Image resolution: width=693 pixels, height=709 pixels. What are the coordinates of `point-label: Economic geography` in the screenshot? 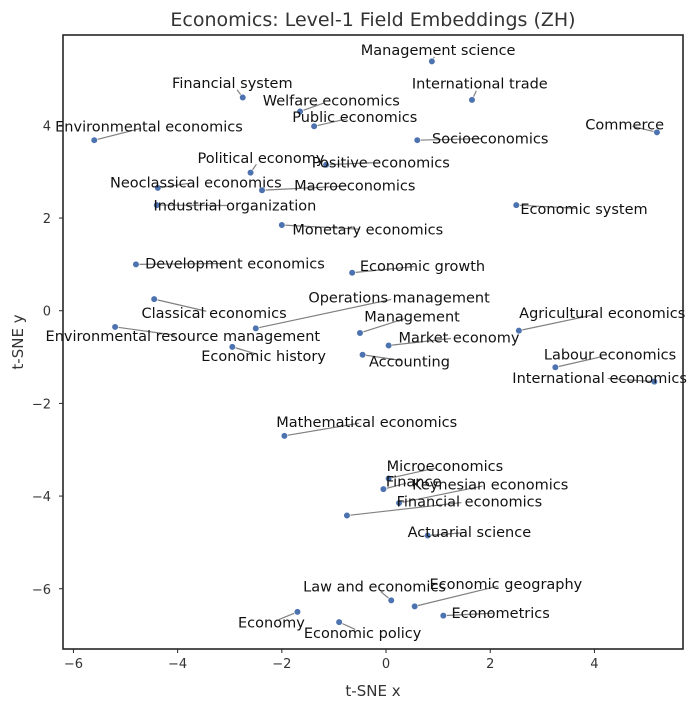 It's located at (505, 585).